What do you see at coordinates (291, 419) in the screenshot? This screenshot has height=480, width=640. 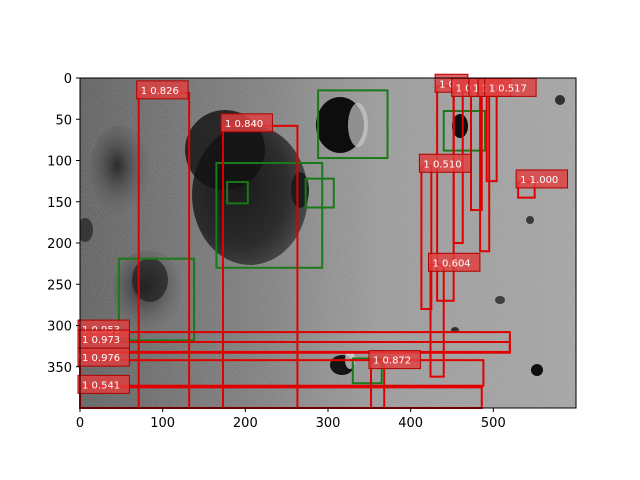 I see `x-axis: 0 100 200 300 400 500` at bounding box center [291, 419].